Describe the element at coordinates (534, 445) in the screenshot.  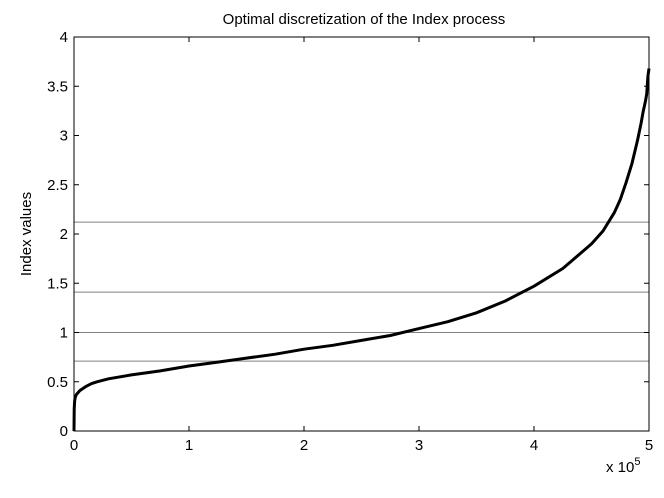
I see `x-tick-label-4: 4` at that location.